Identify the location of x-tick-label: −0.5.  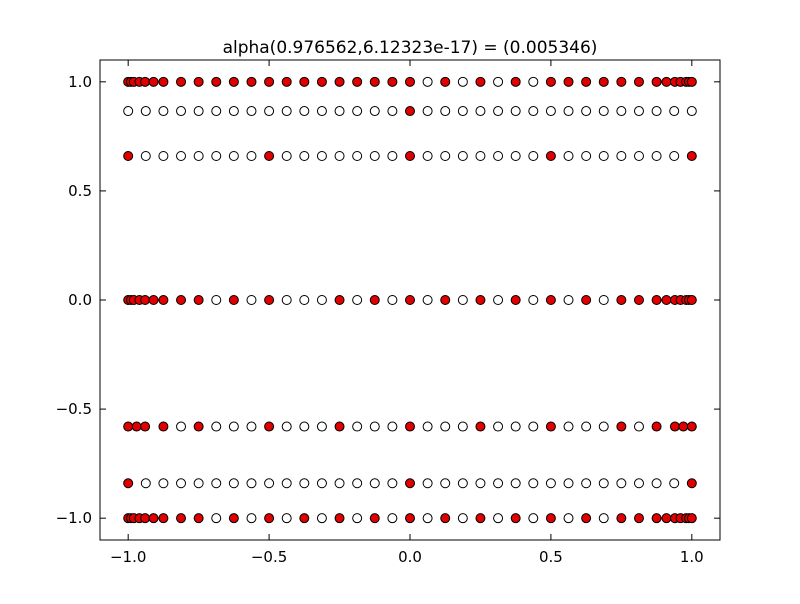
(269, 557).